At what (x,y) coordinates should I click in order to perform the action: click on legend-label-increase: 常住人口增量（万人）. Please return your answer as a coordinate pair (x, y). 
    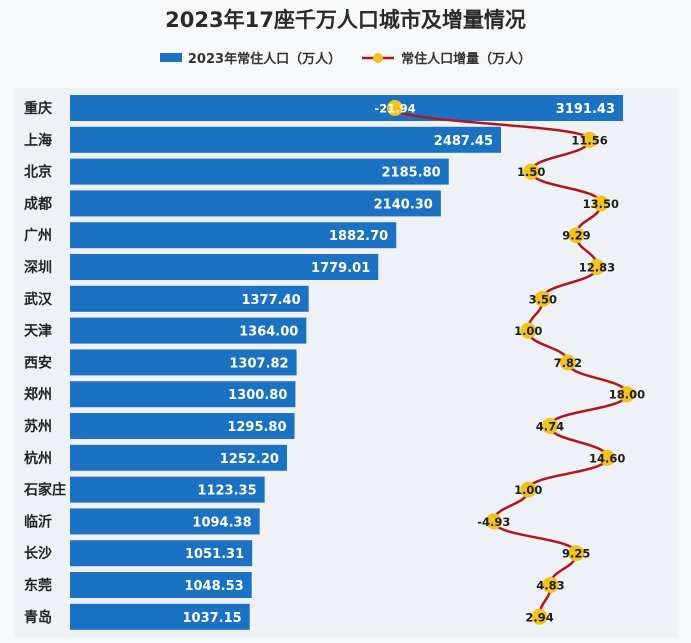
    Looking at the image, I should click on (466, 59).